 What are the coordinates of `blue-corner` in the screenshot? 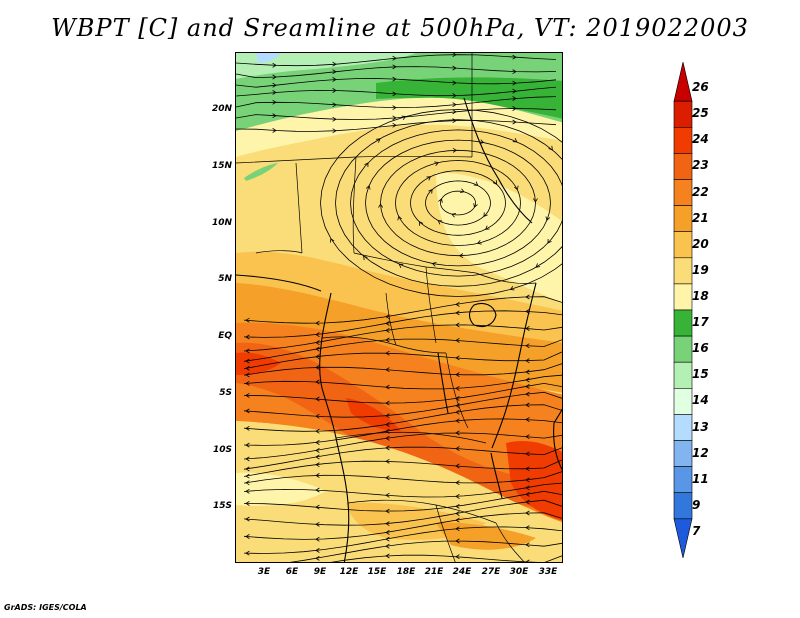 It's located at (268, 58).